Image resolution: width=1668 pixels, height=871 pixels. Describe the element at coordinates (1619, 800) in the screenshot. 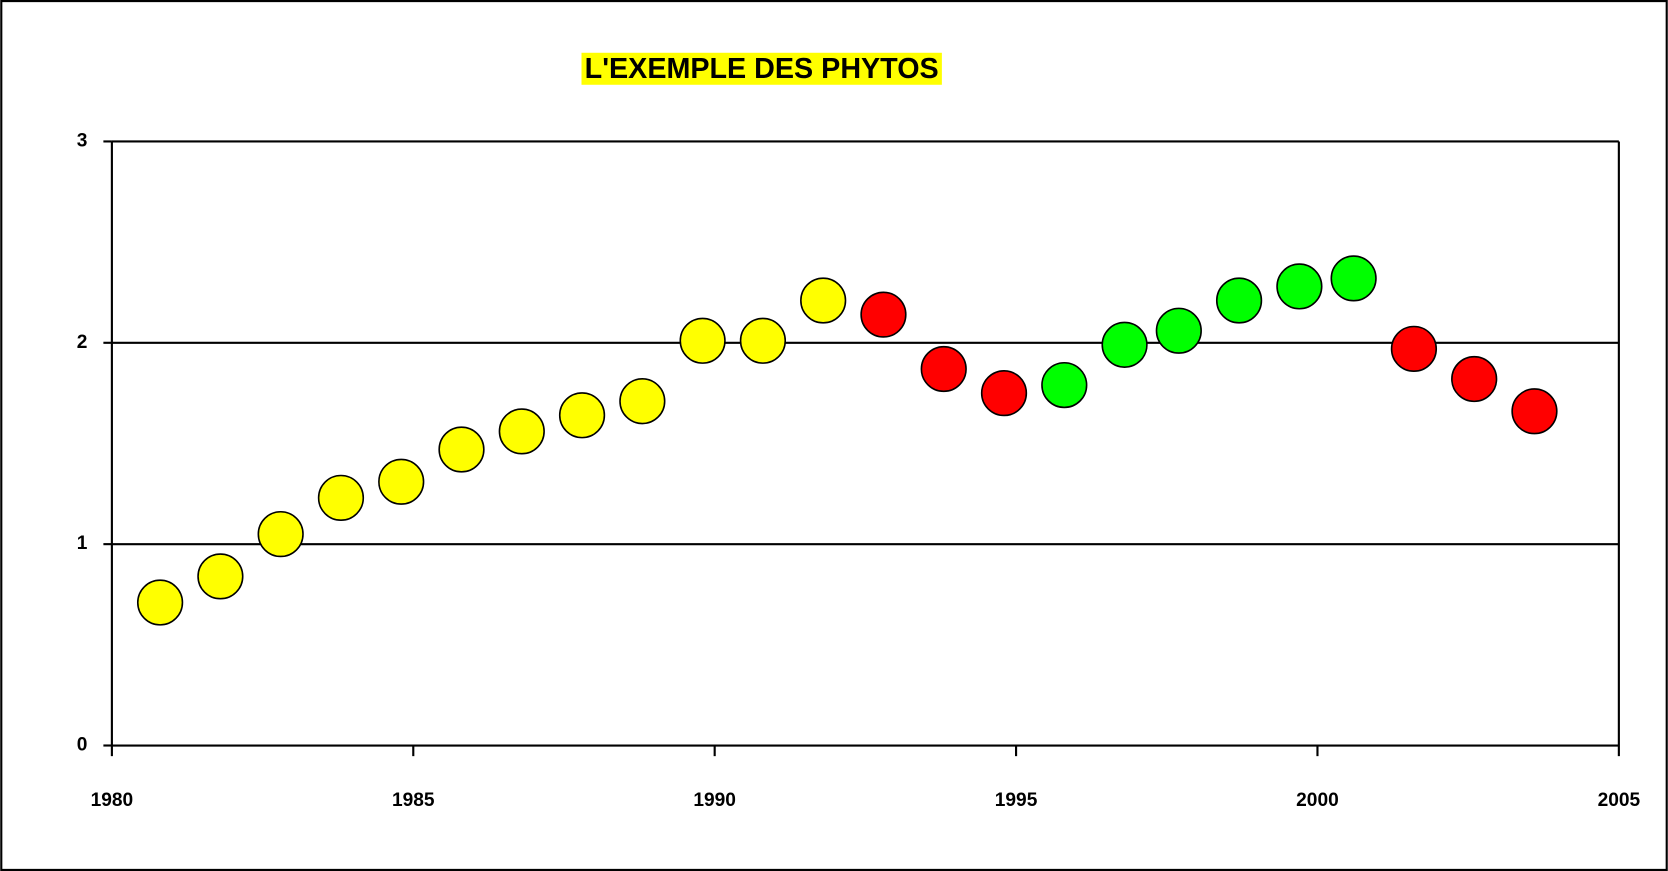

I see `x-tick-label: 2005` at that location.